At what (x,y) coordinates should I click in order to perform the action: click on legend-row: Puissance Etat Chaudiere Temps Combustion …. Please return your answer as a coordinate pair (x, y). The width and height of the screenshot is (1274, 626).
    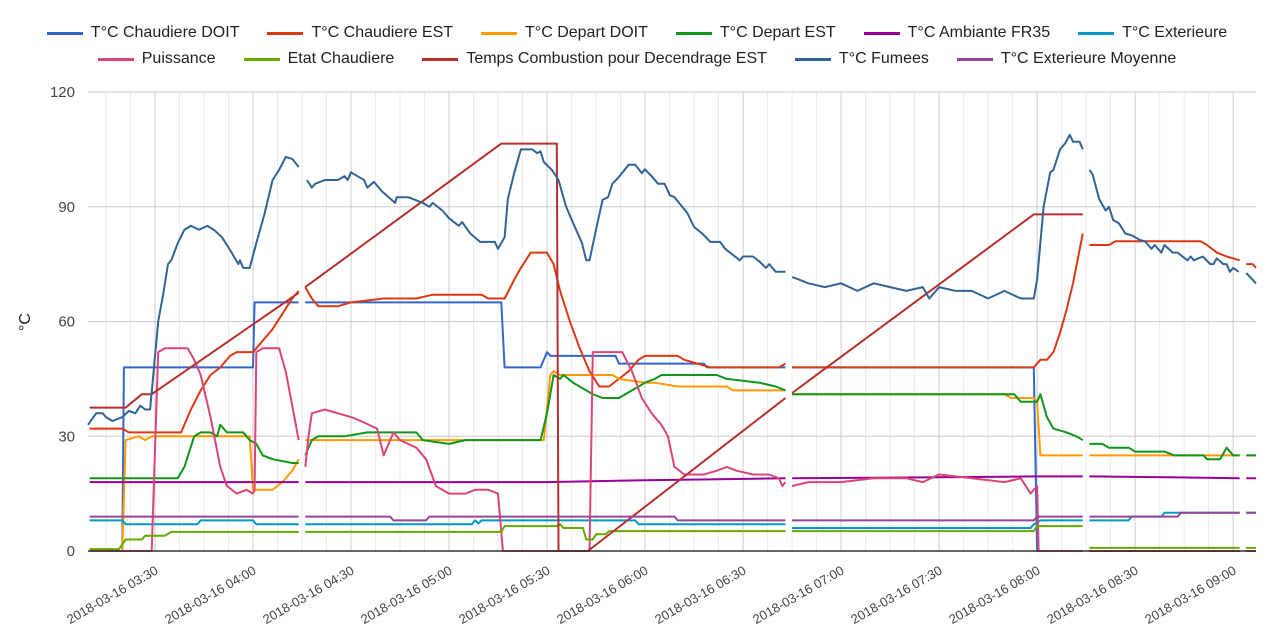
    Looking at the image, I should click on (637, 59).